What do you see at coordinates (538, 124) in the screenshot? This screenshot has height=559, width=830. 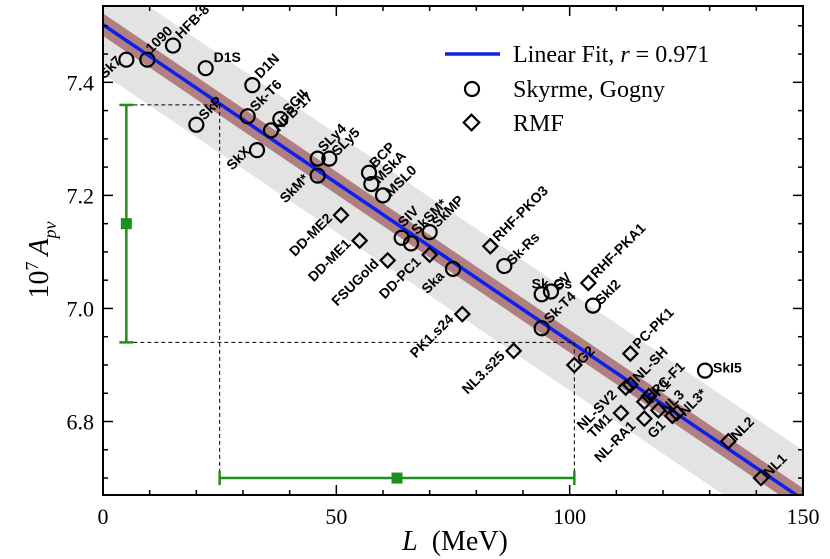 I see `legend-rmf-label: RMF` at bounding box center [538, 124].